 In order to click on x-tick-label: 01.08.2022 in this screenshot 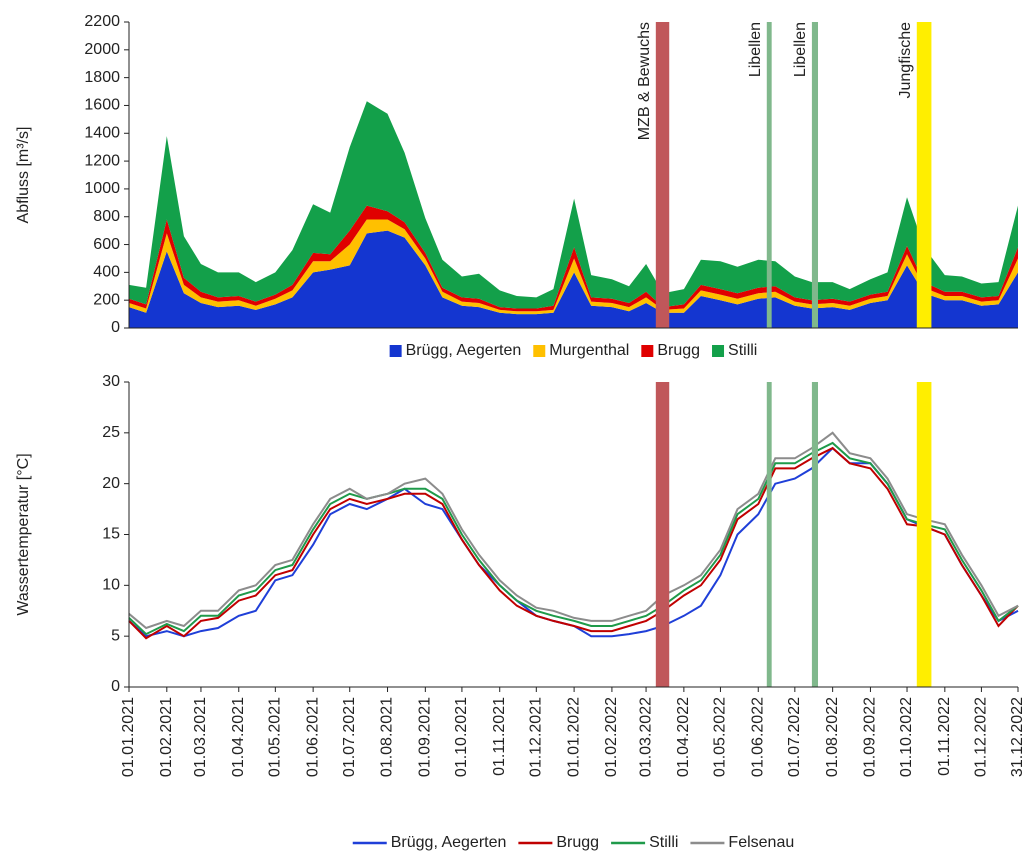, I will do `click(832, 737)`.